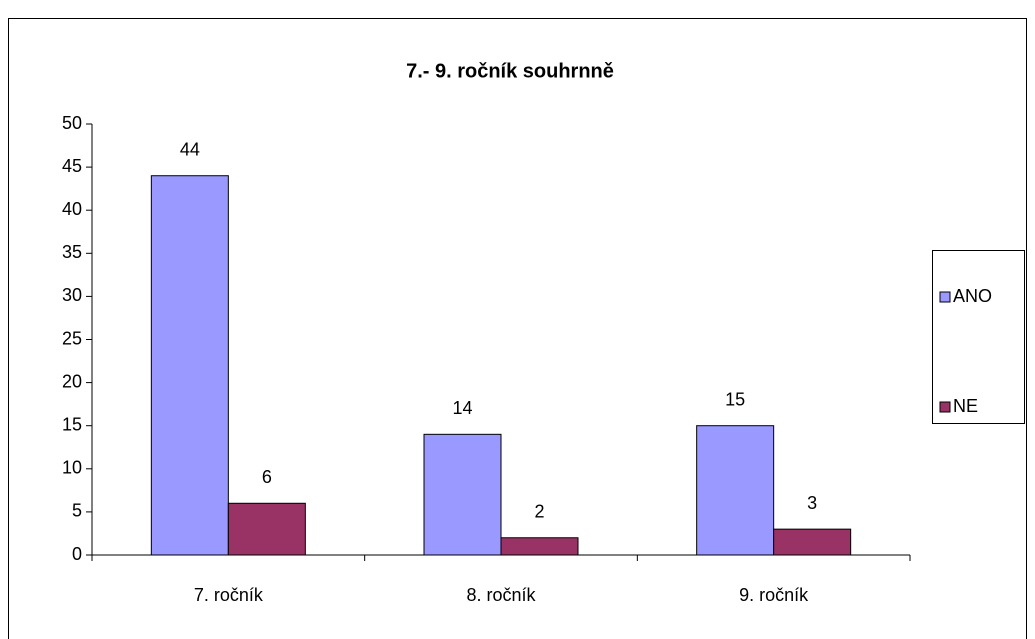 The image size is (1035, 639). Describe the element at coordinates (735, 399) in the screenshot. I see `value-label: 15` at that location.